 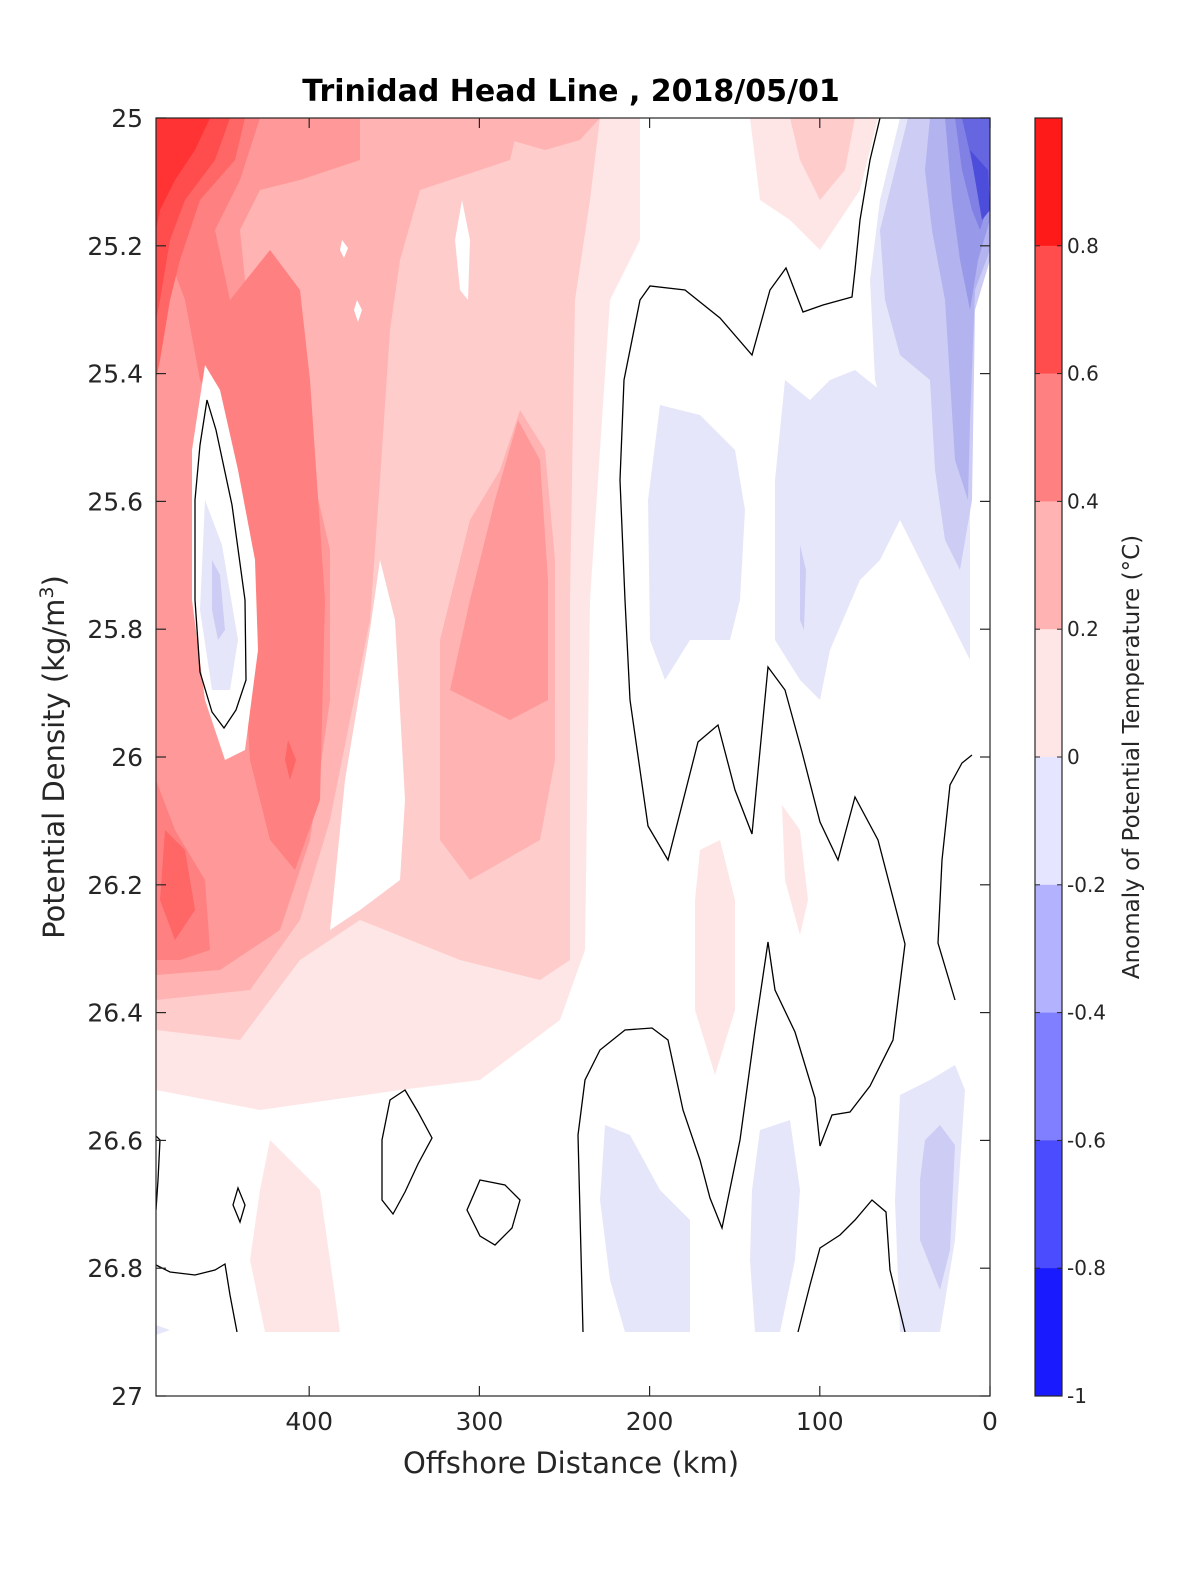 I want to click on colorbar-tick-label: 0.2, so click(x=1083, y=629).